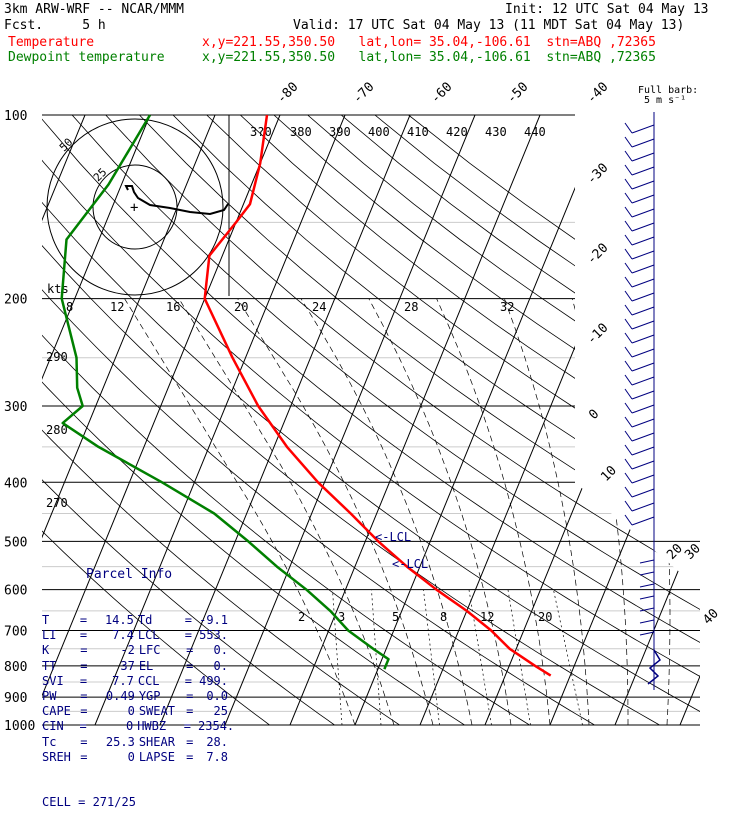 The image size is (740, 826). I want to click on hodograph-center: +, so click(134, 208).